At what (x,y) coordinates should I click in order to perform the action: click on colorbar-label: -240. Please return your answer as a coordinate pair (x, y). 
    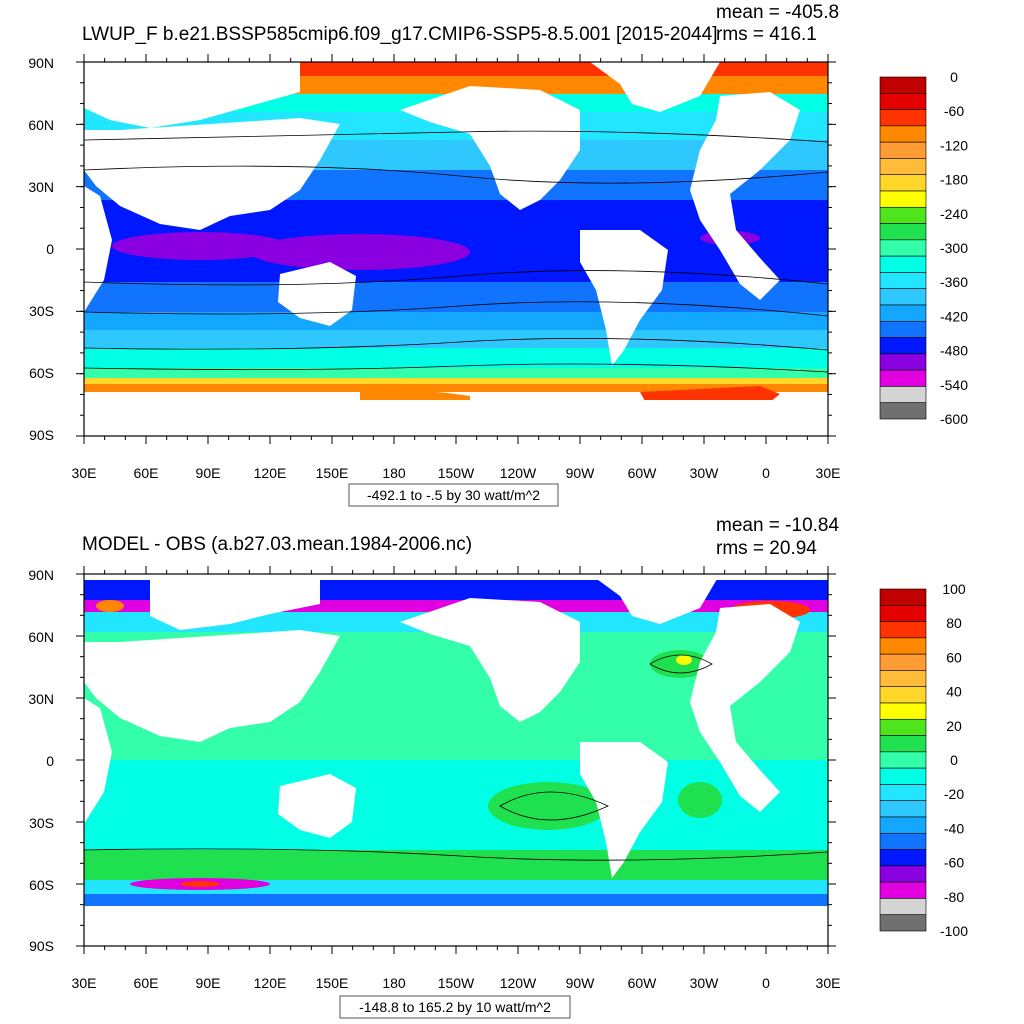
    Looking at the image, I should click on (954, 214).